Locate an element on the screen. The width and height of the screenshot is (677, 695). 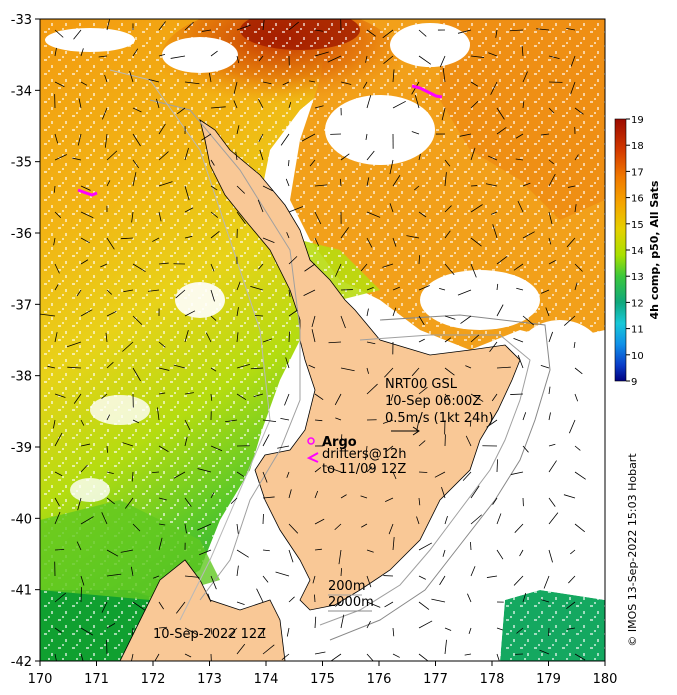
contour-200m-east is located at coordinates (425, 480).